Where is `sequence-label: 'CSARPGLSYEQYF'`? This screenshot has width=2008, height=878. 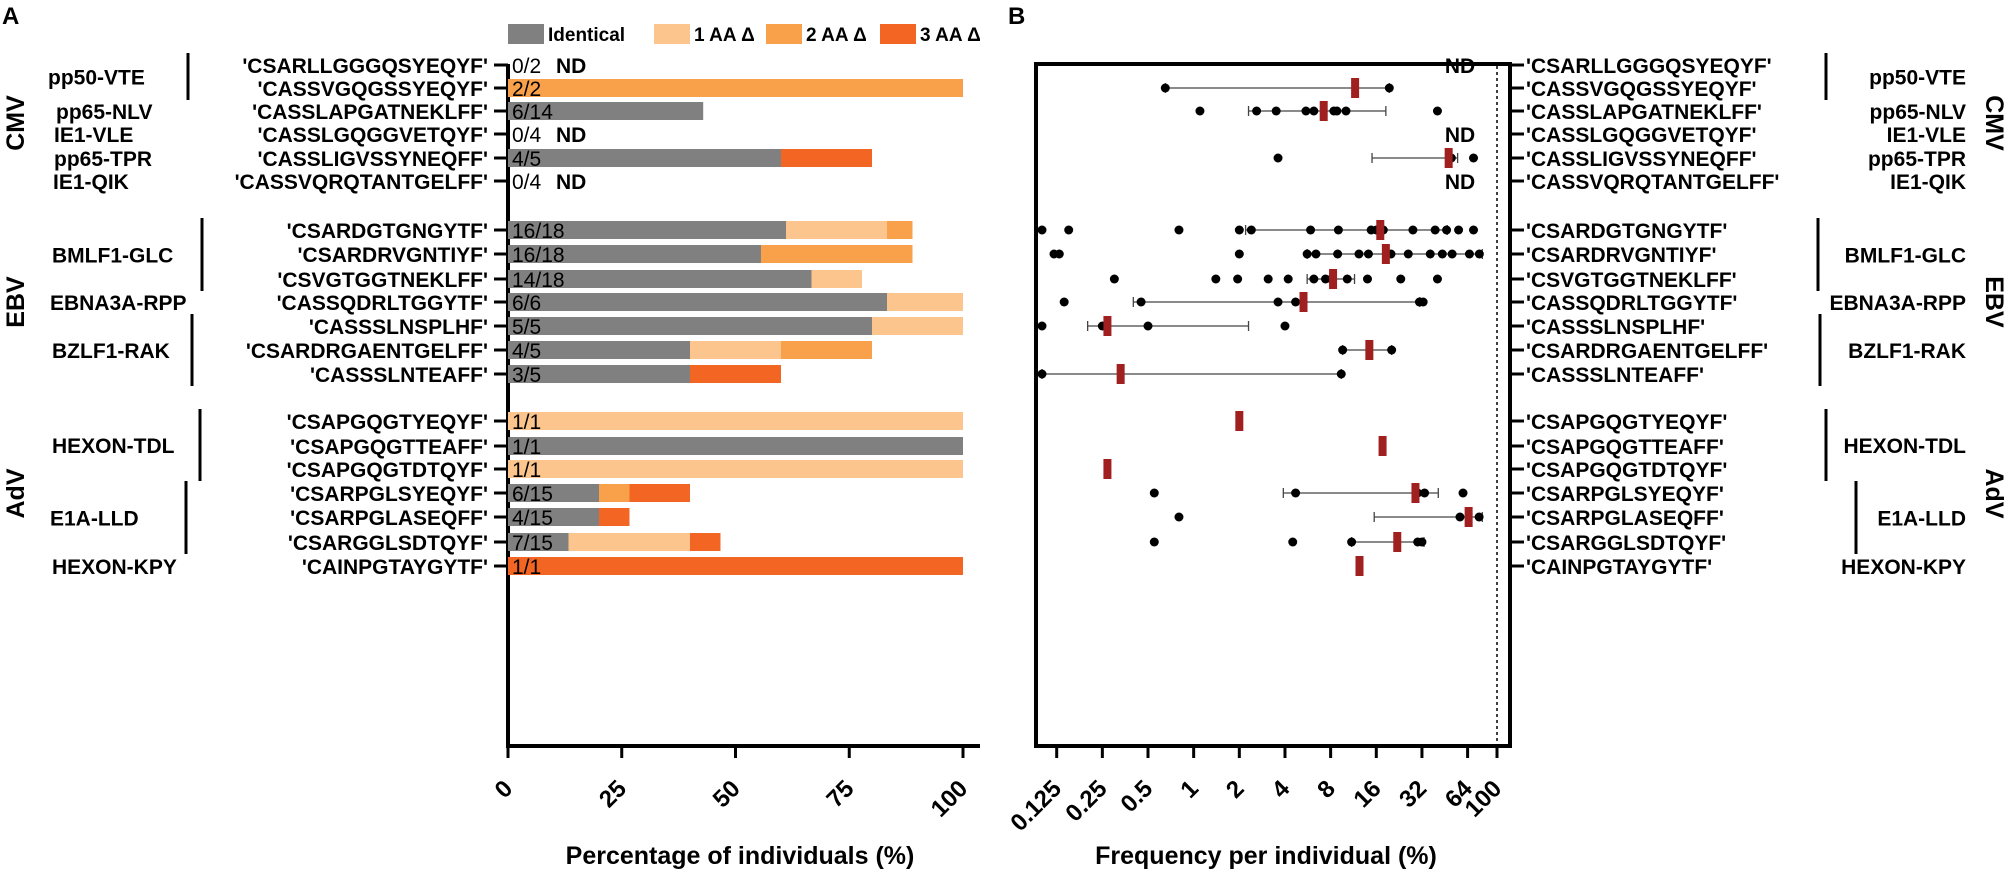
sequence-label: 'CSARPGLSYEQYF' is located at coordinates (389, 494).